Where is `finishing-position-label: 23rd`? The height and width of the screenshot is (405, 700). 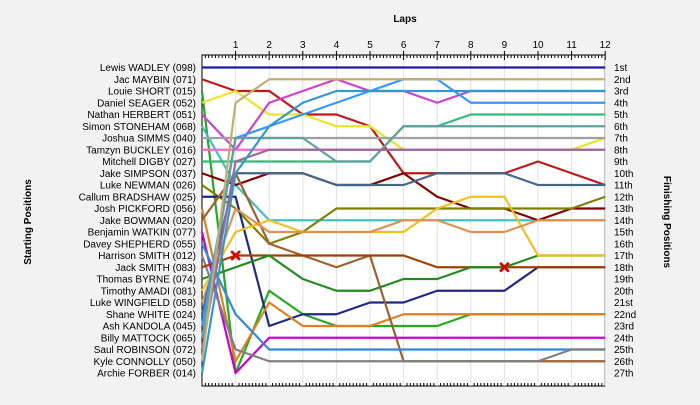 finishing-position-label: 23rd is located at coordinates (624, 327).